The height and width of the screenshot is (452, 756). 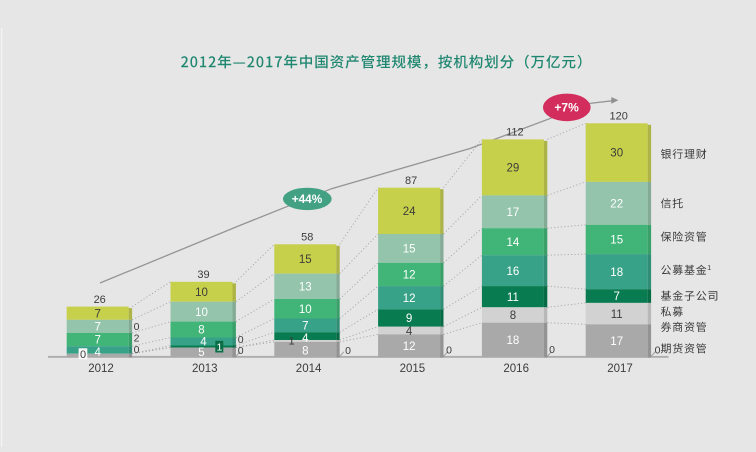 What do you see at coordinates (411, 181) in the screenshot?
I see `svg-text: 87` at bounding box center [411, 181].